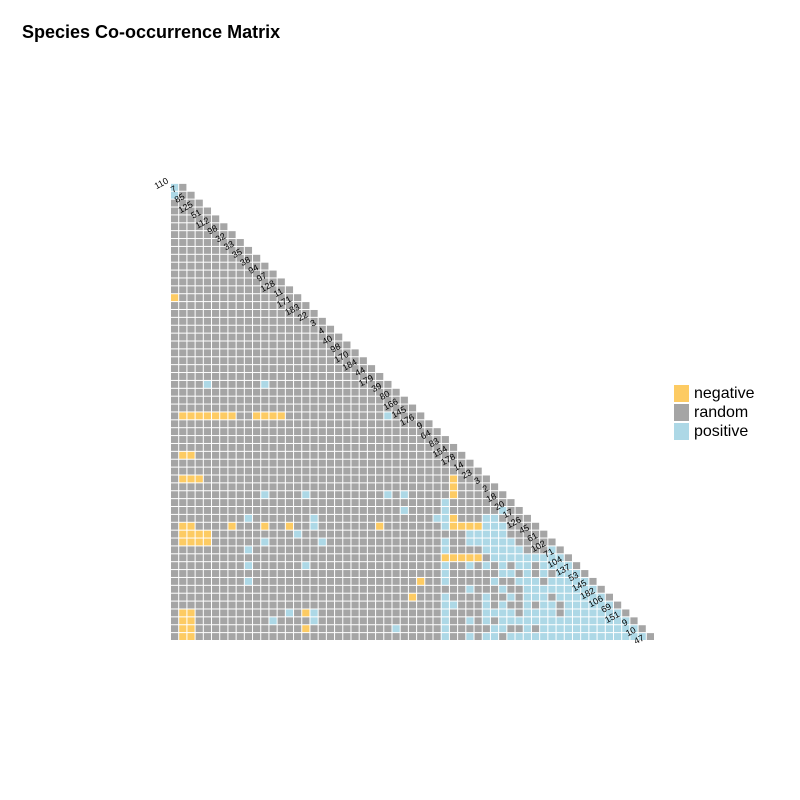 This screenshot has width=800, height=800. What do you see at coordinates (360, 372) in the screenshot?
I see `species-label: 44` at bounding box center [360, 372].